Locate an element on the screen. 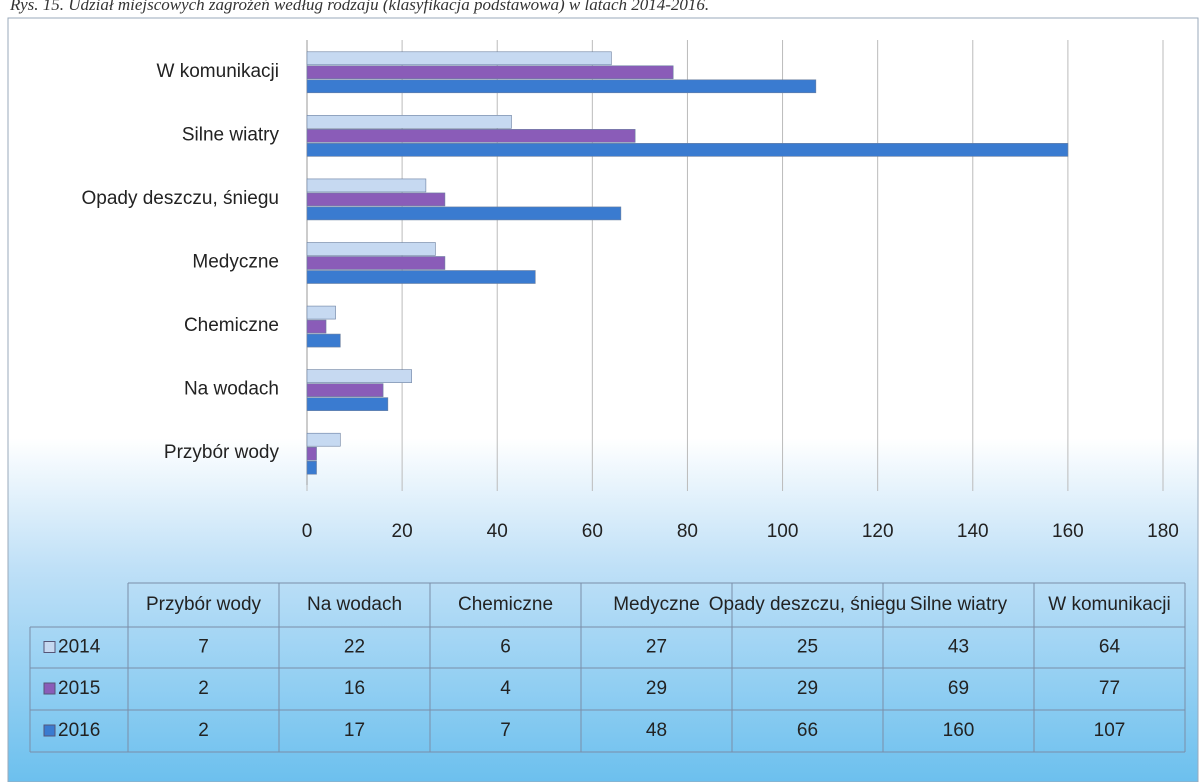 The image size is (1199, 782). x-tick-label: 80 is located at coordinates (687, 531).